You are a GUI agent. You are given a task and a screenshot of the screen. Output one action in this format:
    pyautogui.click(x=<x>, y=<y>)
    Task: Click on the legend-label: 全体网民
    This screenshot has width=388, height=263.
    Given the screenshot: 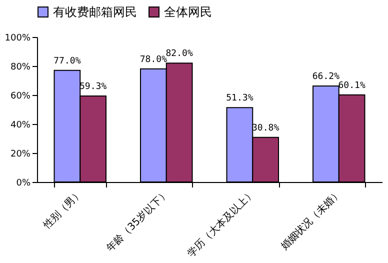 What is the action you would take?
    pyautogui.click(x=188, y=12)
    